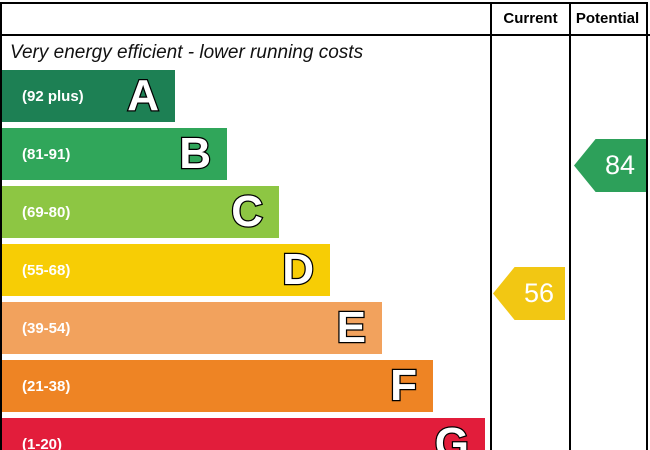 This screenshot has height=450, width=650. I want to click on band-letter: G, so click(452, 434).